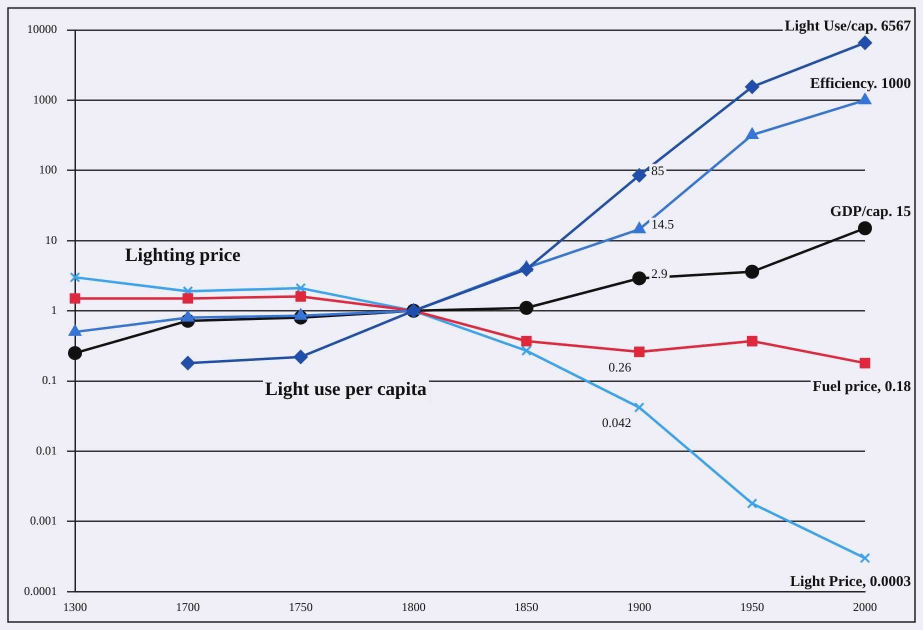 This screenshot has height=630, width=923. What do you see at coordinates (848, 26) in the screenshot?
I see `series-label: Light Use/cap. 6567` at bounding box center [848, 26].